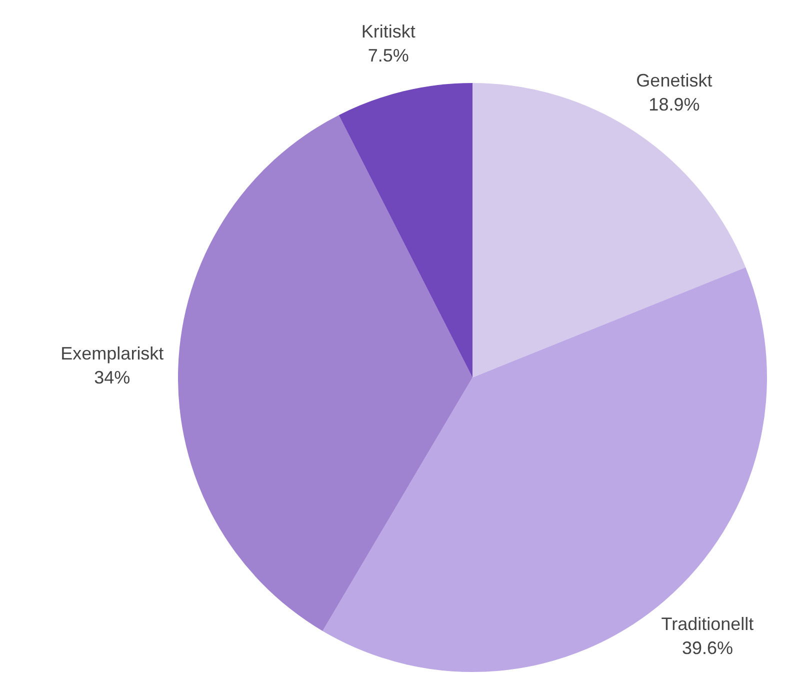 This screenshot has width=788, height=698. I want to click on slice-label: Genetiskt, so click(674, 80).